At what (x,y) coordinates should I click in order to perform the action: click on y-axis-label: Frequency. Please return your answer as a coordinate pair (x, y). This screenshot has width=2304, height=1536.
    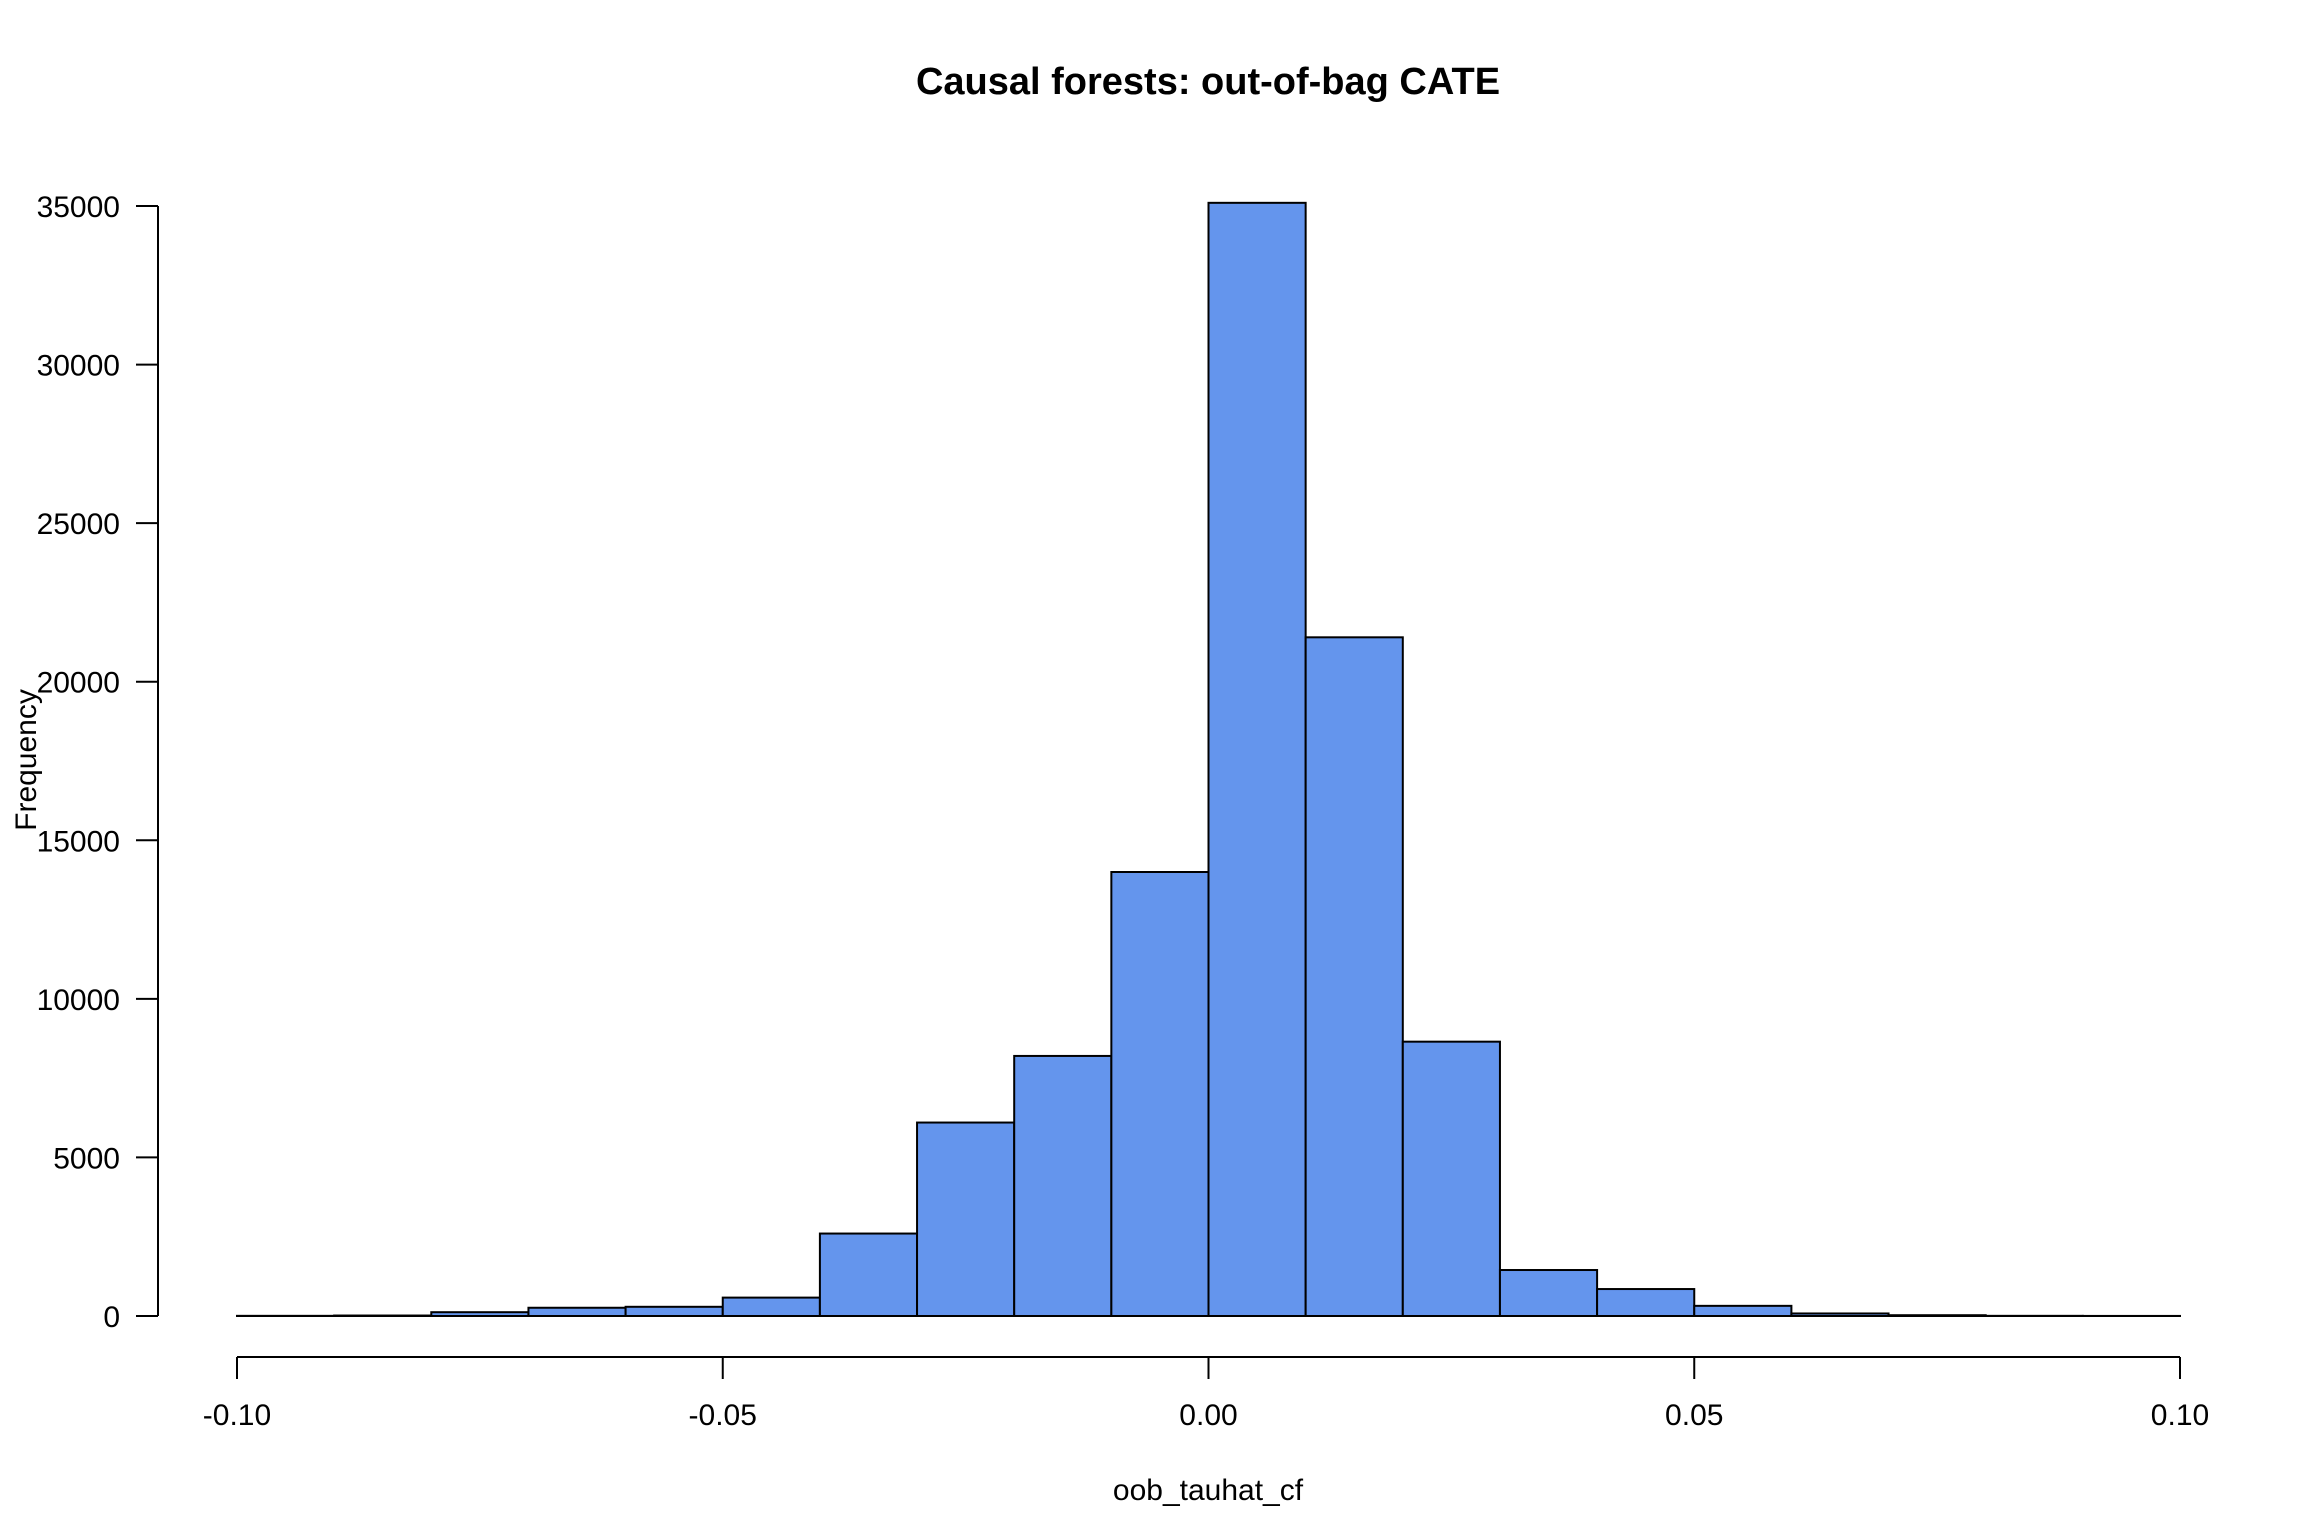
    Looking at the image, I should click on (26, 760).